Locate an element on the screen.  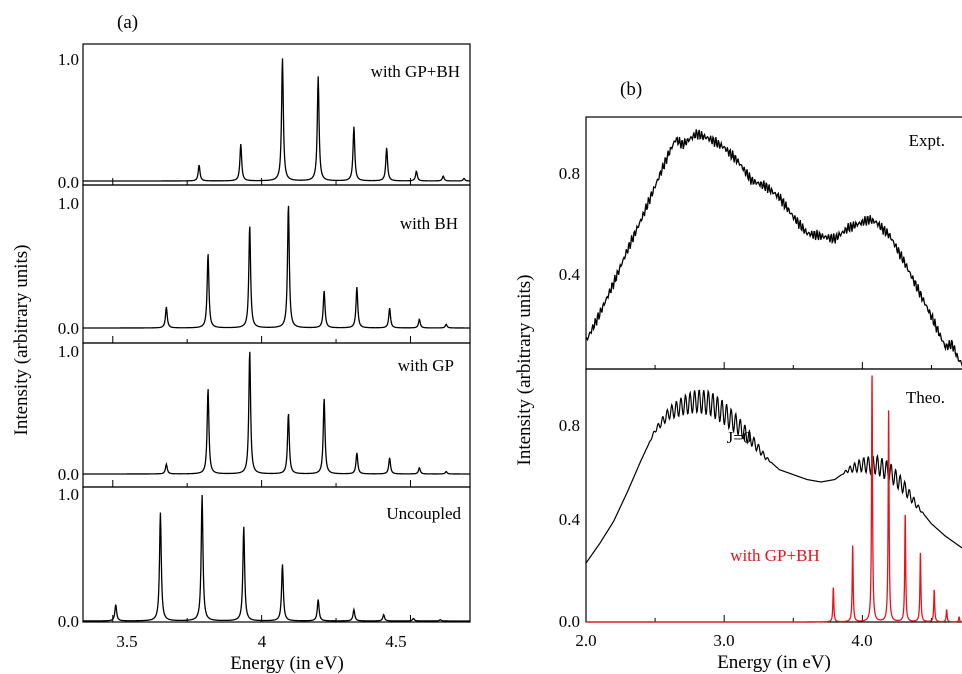
subplot-b-upper-frame is located at coordinates (773, 243).